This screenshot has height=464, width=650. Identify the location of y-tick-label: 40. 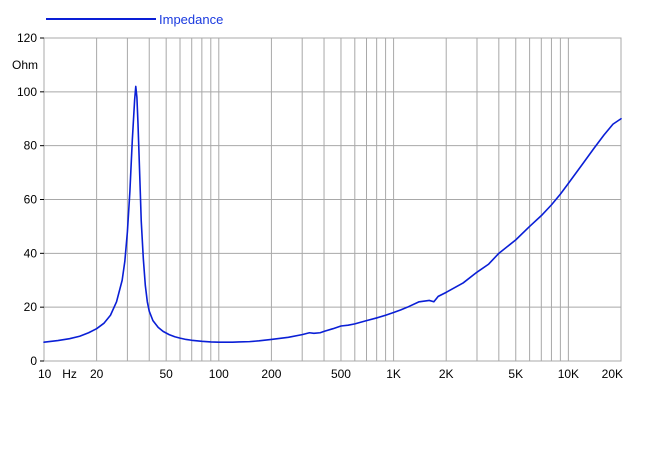
(31, 253).